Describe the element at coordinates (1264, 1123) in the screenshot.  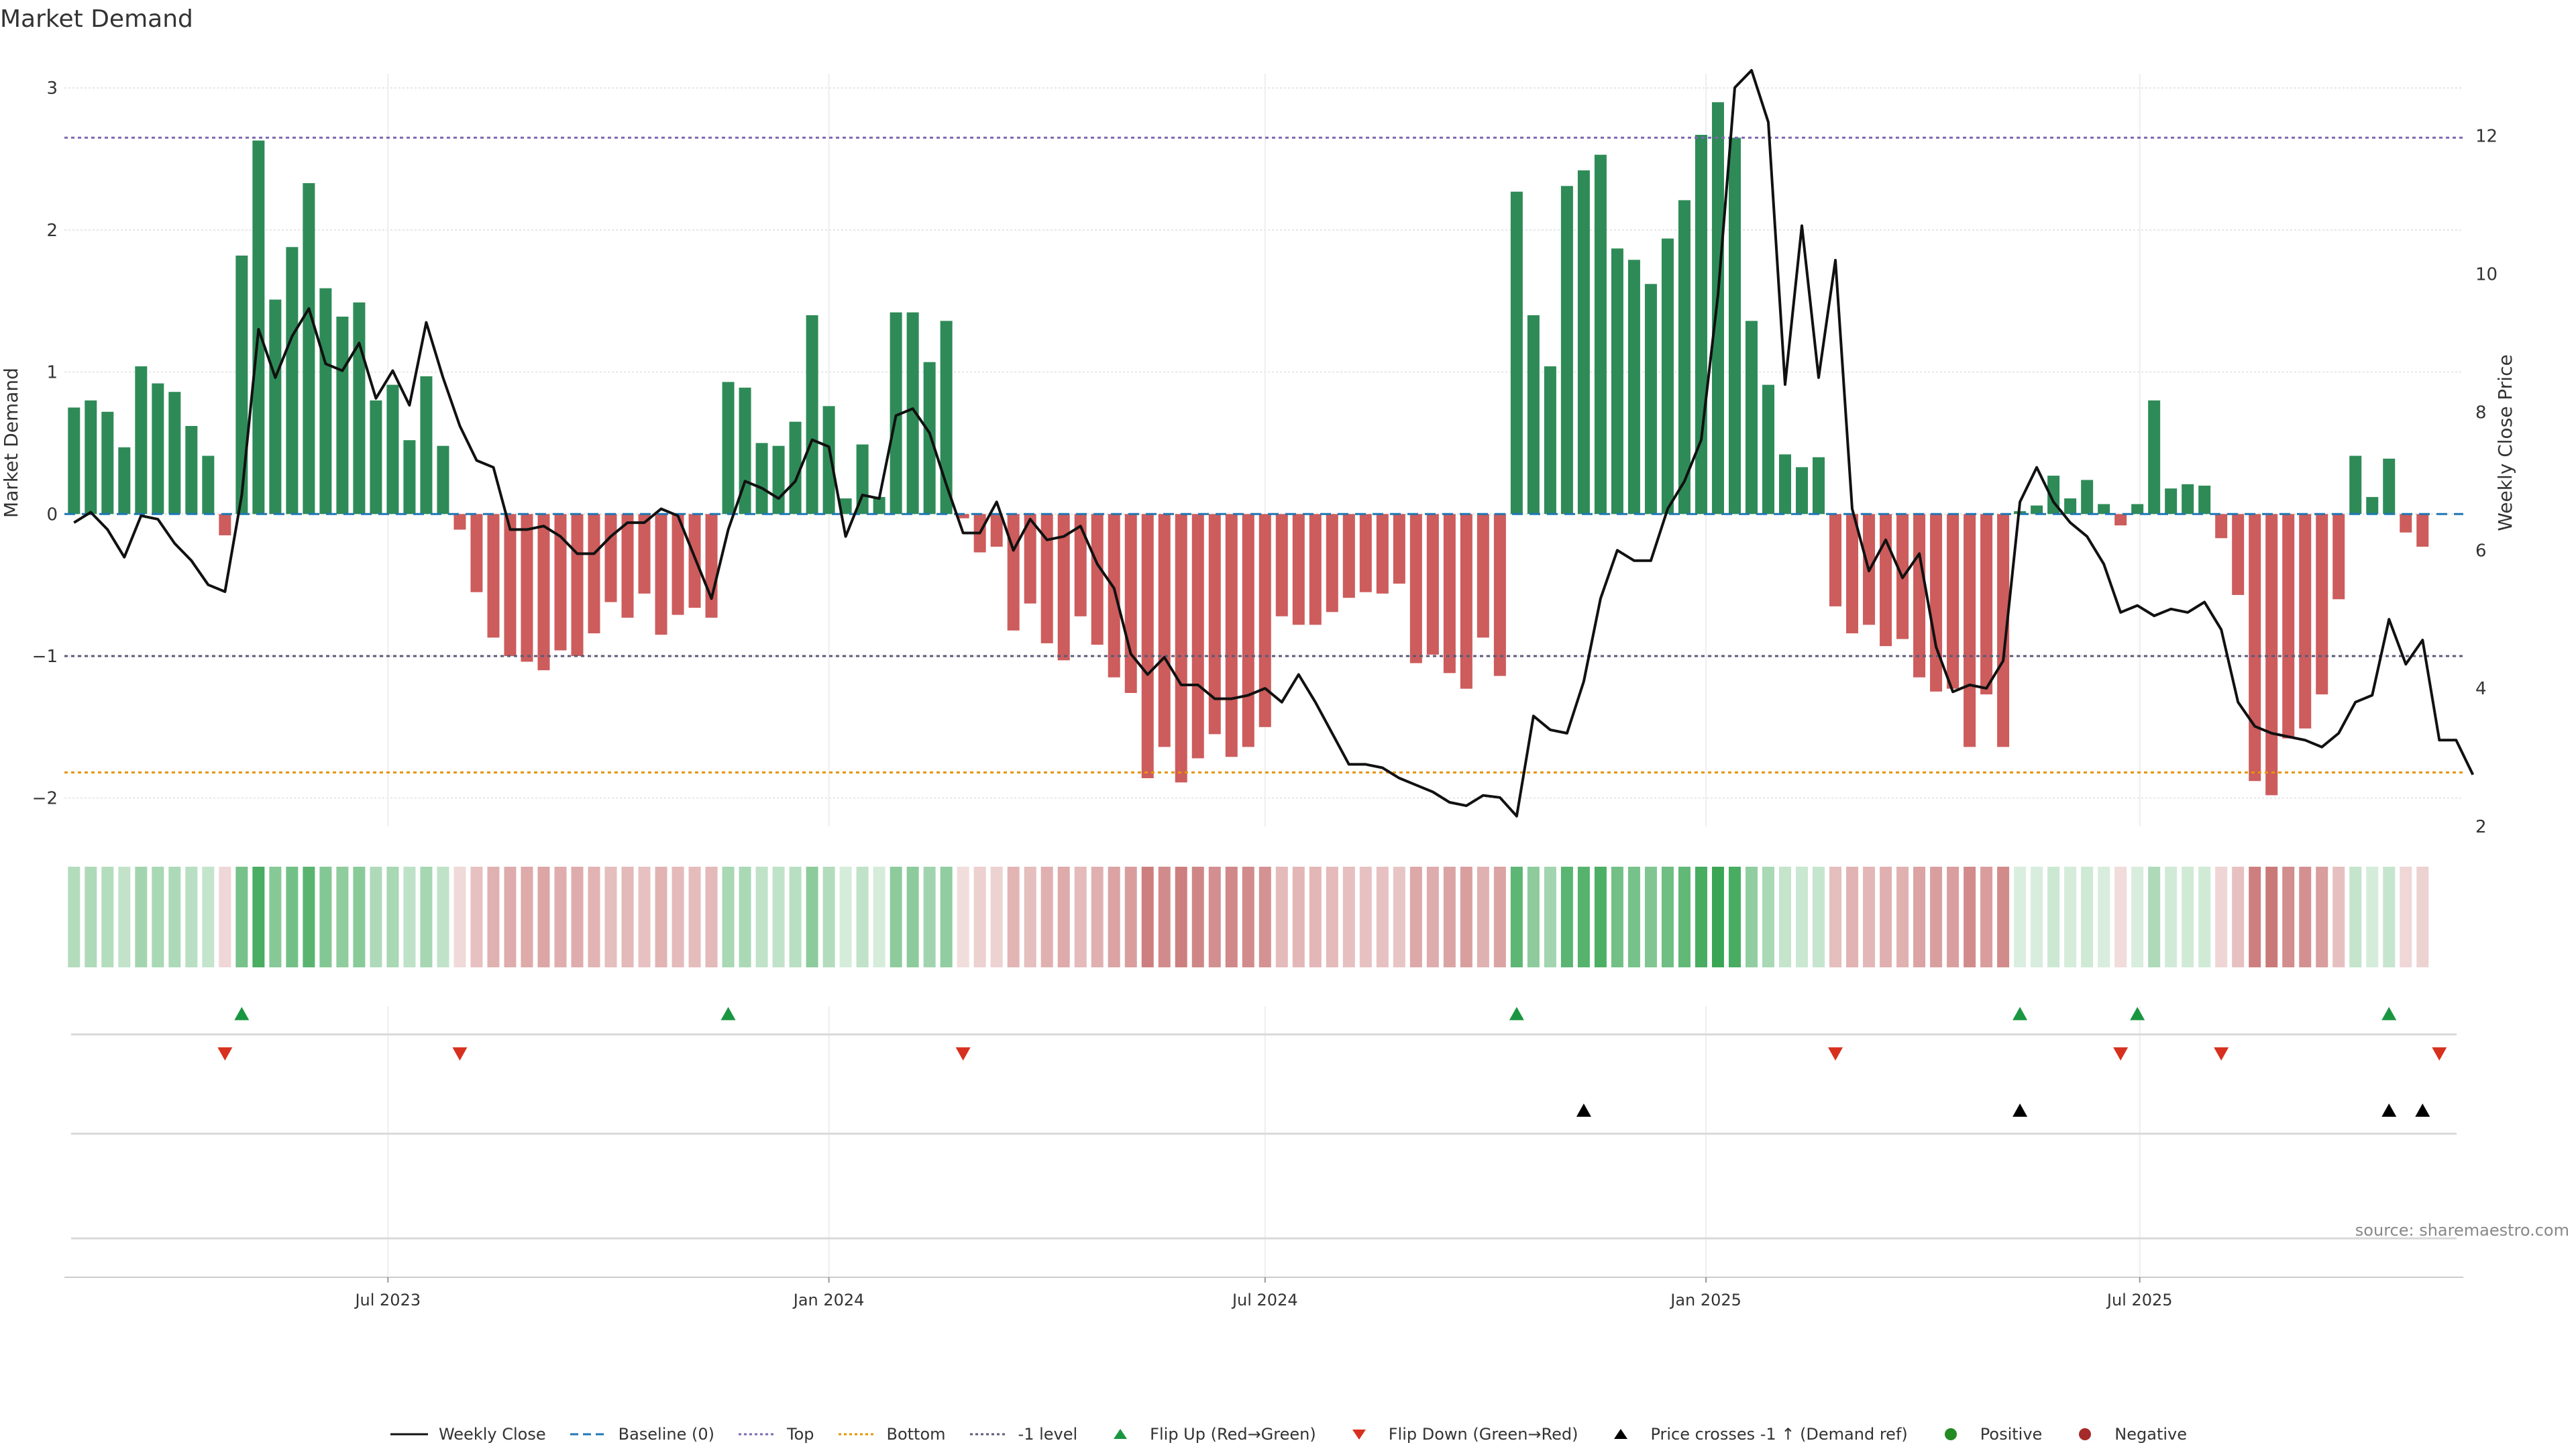
I see `event-marker-rows` at that location.